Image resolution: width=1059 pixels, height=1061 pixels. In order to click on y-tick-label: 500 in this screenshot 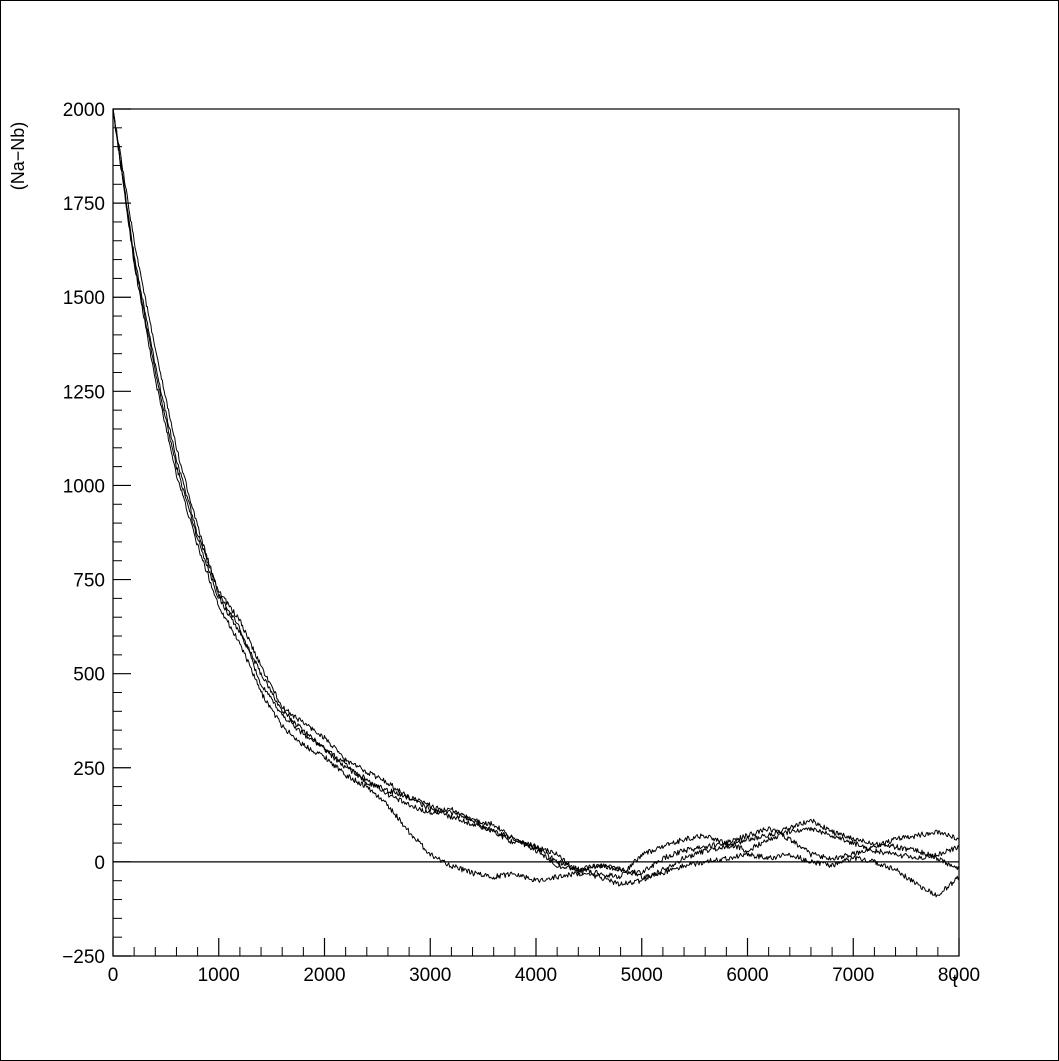, I will do `click(89, 675)`.